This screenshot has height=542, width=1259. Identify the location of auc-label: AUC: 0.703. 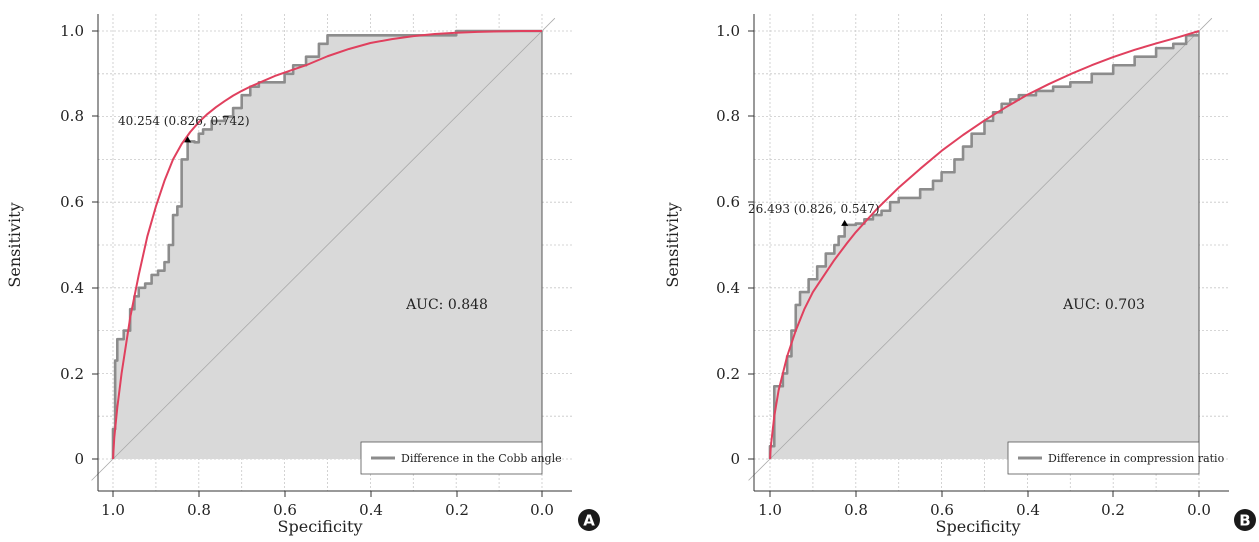
(1103, 305).